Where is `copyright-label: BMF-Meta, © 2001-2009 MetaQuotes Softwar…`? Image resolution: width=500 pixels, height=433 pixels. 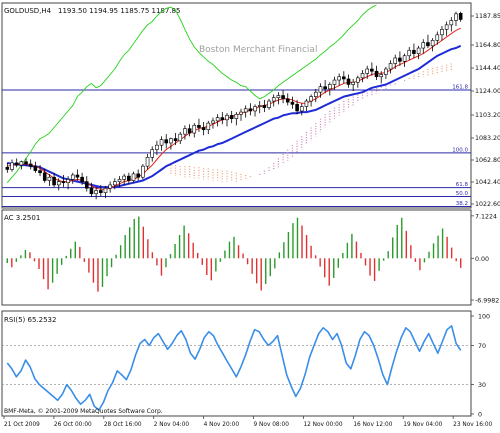
copyright-label: BMF-Meta, © 2001-2009 MetaQuotes Softwar… is located at coordinates (83, 411).